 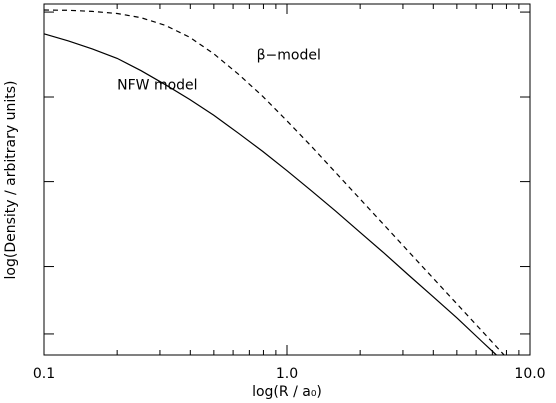 What do you see at coordinates (289, 55) in the screenshot?
I see `beta-model-label: β−model` at bounding box center [289, 55].